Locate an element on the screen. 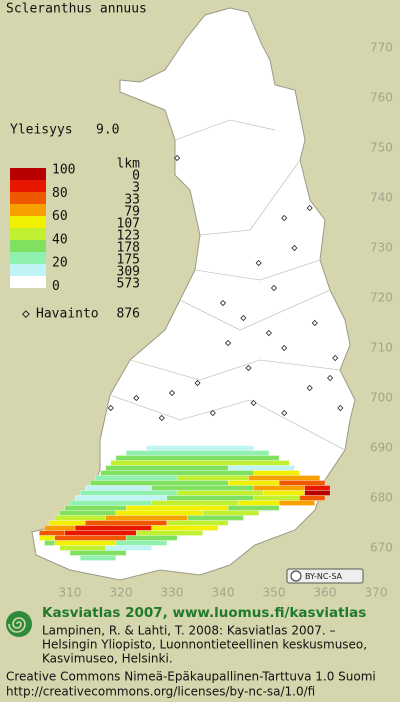 This screenshot has width=400, height=702. logo is located at coordinates (19, 624).